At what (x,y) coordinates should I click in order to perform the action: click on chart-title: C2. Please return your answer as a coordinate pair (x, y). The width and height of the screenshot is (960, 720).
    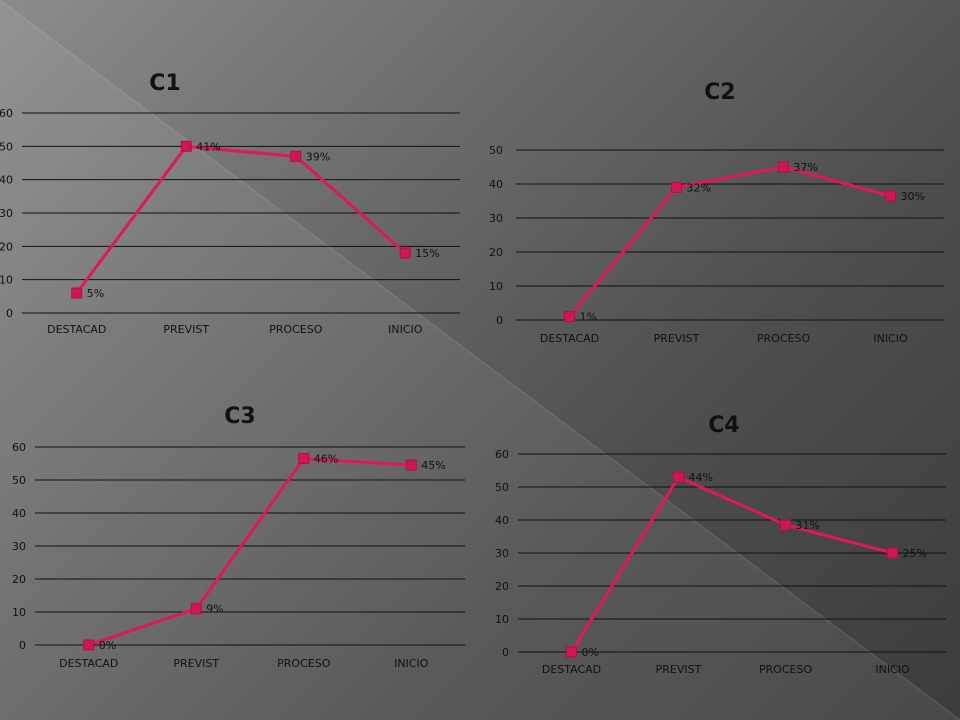
    Looking at the image, I should click on (719, 92).